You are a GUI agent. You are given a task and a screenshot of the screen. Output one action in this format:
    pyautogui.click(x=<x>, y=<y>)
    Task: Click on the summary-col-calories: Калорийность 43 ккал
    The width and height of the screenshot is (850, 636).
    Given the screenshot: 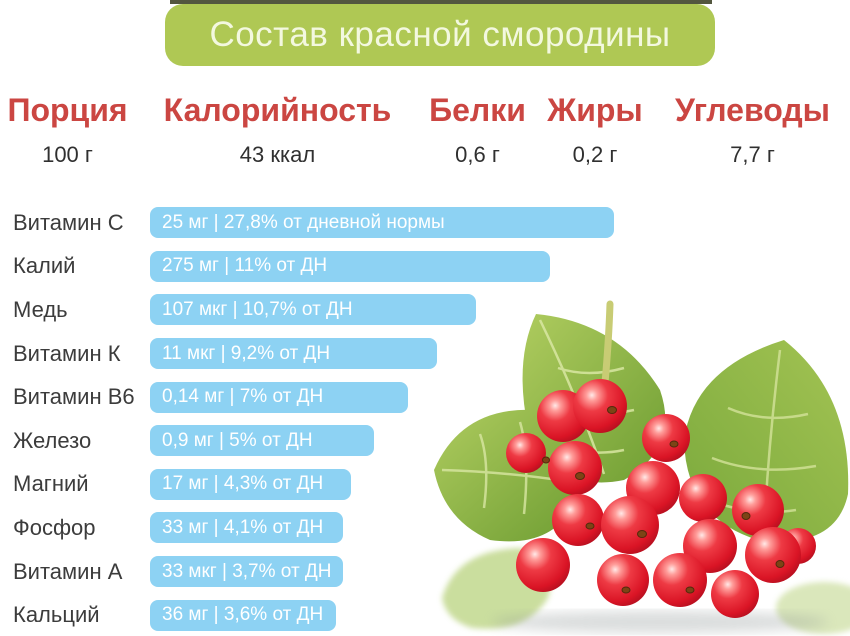 What is the action you would take?
    pyautogui.click(x=277, y=129)
    